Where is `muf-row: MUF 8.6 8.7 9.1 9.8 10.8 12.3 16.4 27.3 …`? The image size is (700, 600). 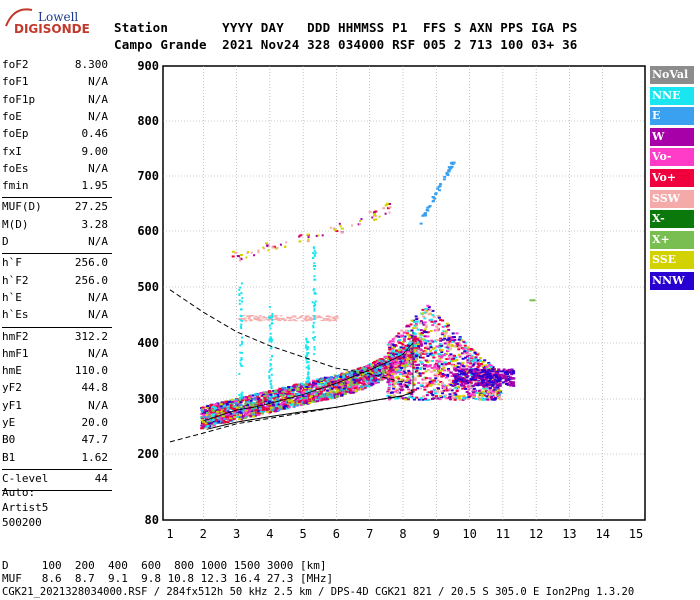
muf-row: MUF 8.6 8.7 9.1 9.8 10.8 12.3 16.4 27.3 … is located at coordinates (168, 578).